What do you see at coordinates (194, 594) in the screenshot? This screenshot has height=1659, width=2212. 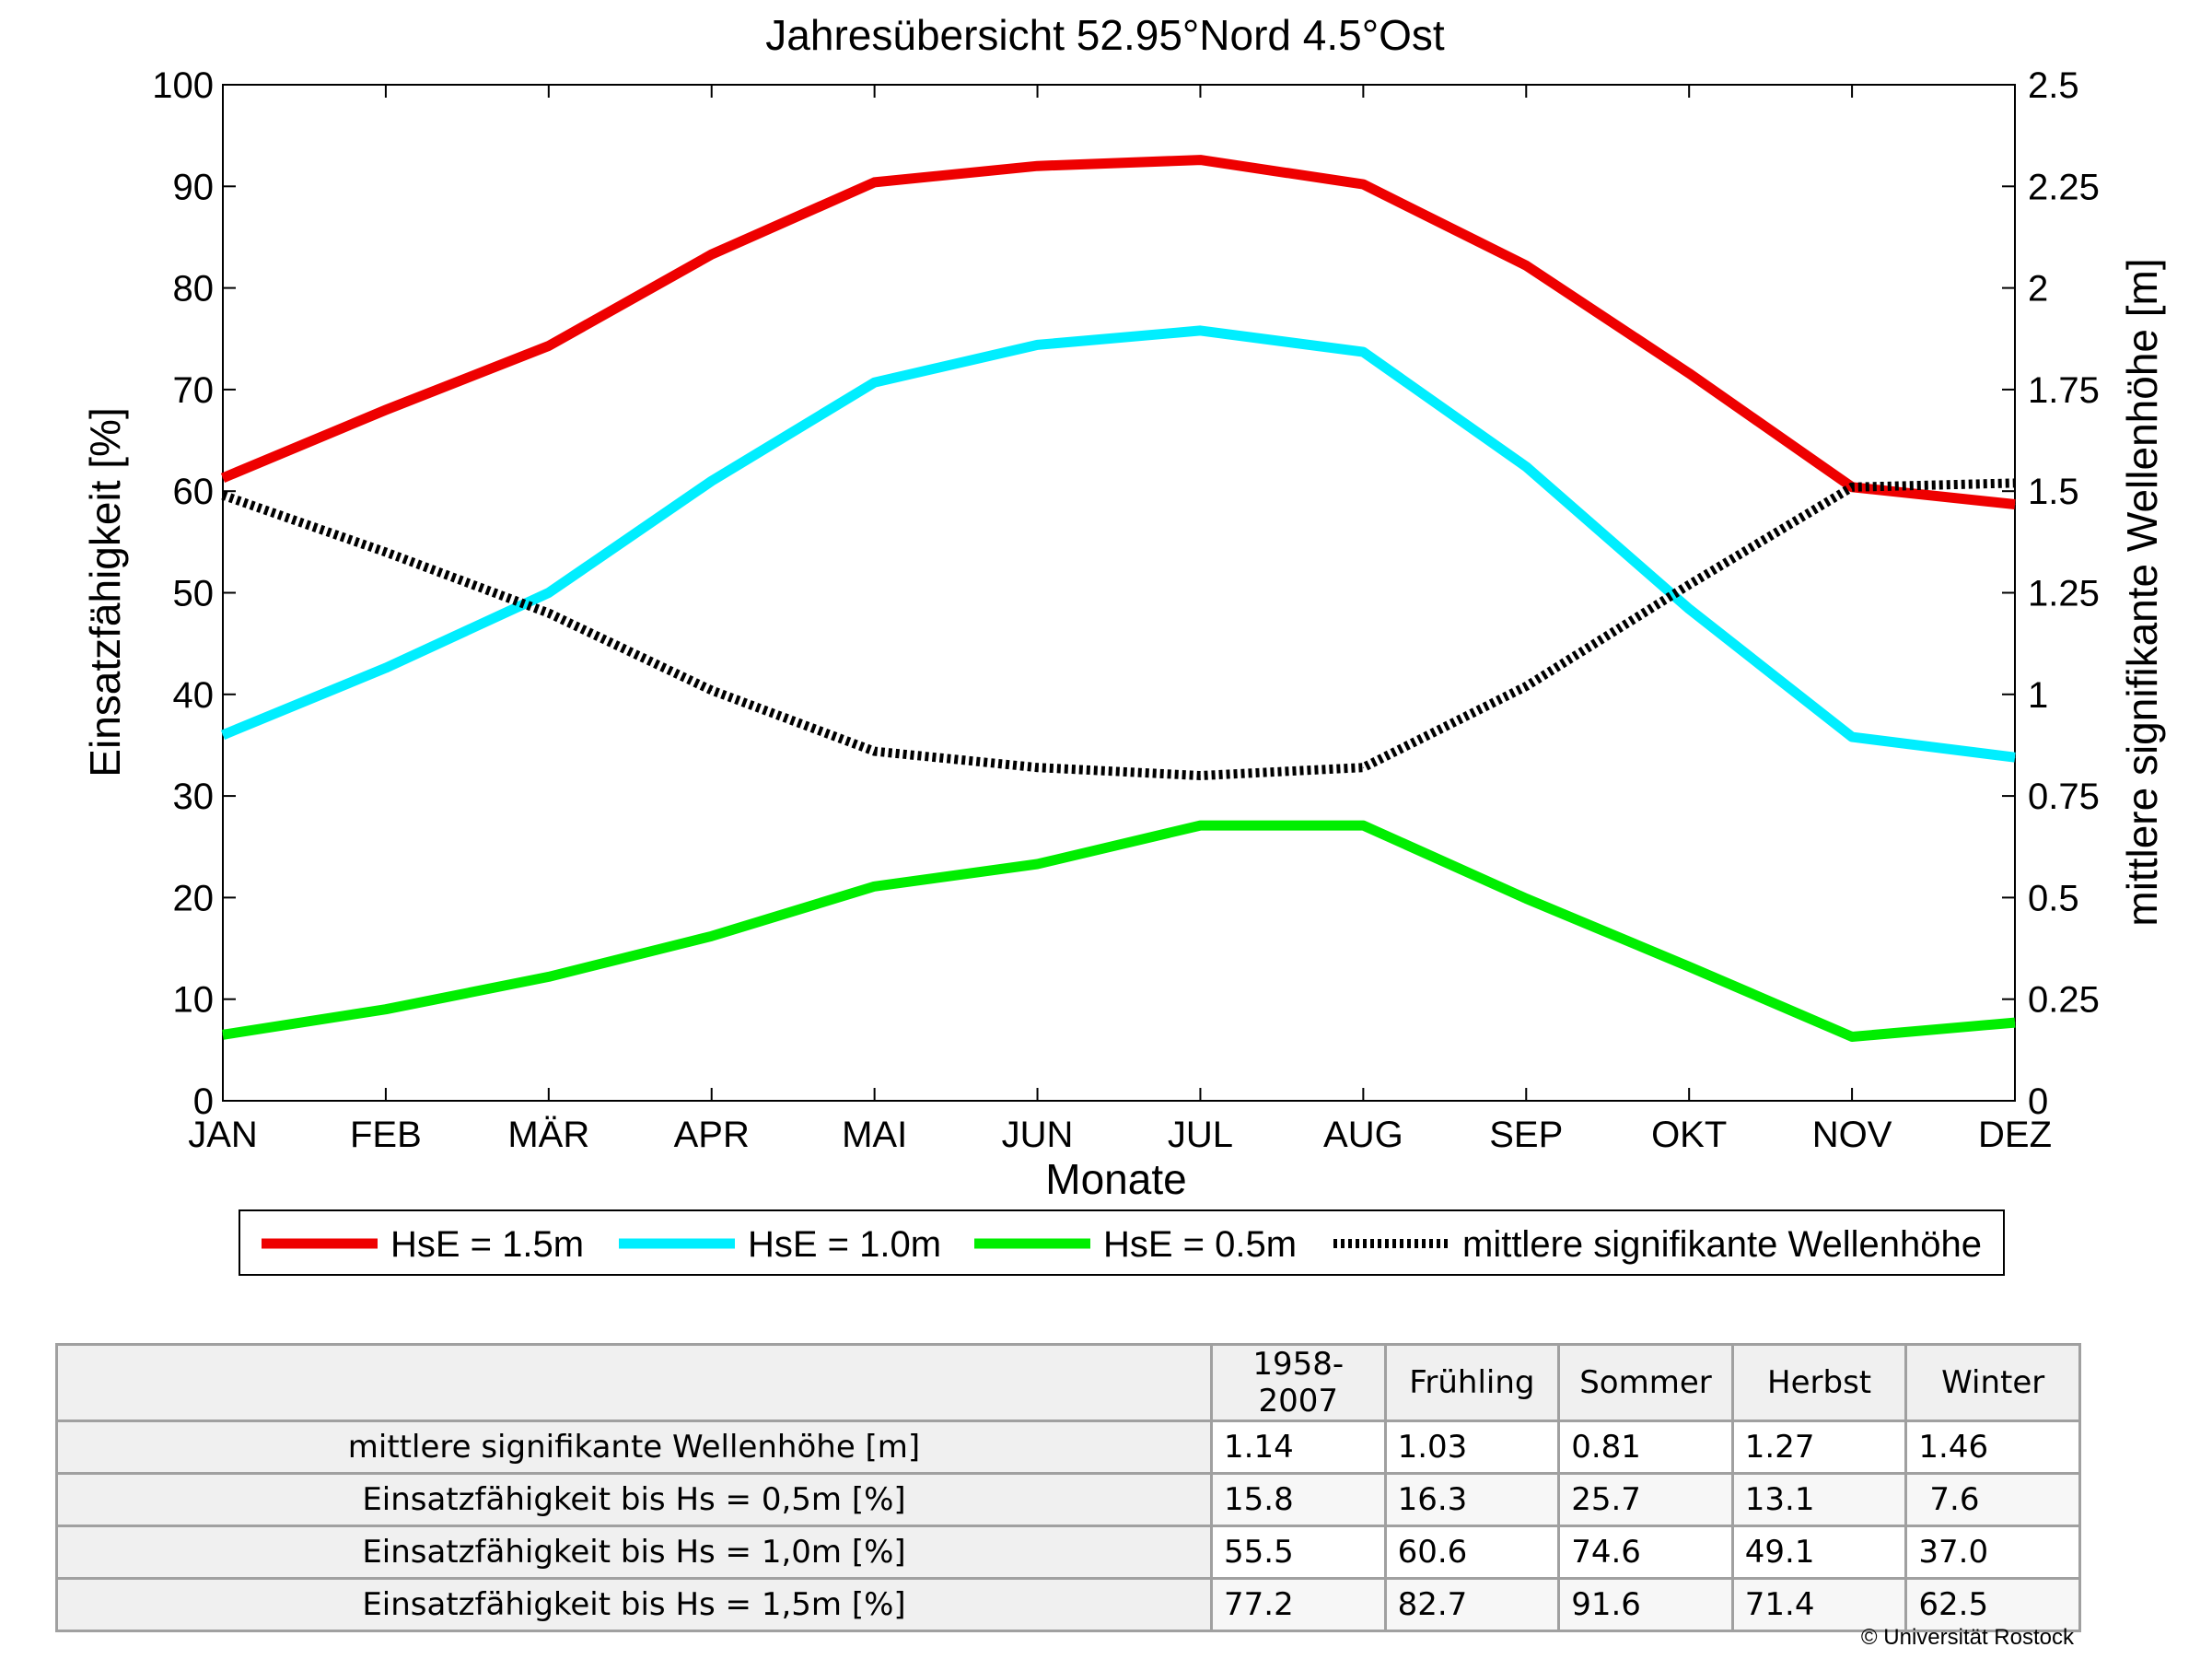 I see `y-tick-label: 50` at bounding box center [194, 594].